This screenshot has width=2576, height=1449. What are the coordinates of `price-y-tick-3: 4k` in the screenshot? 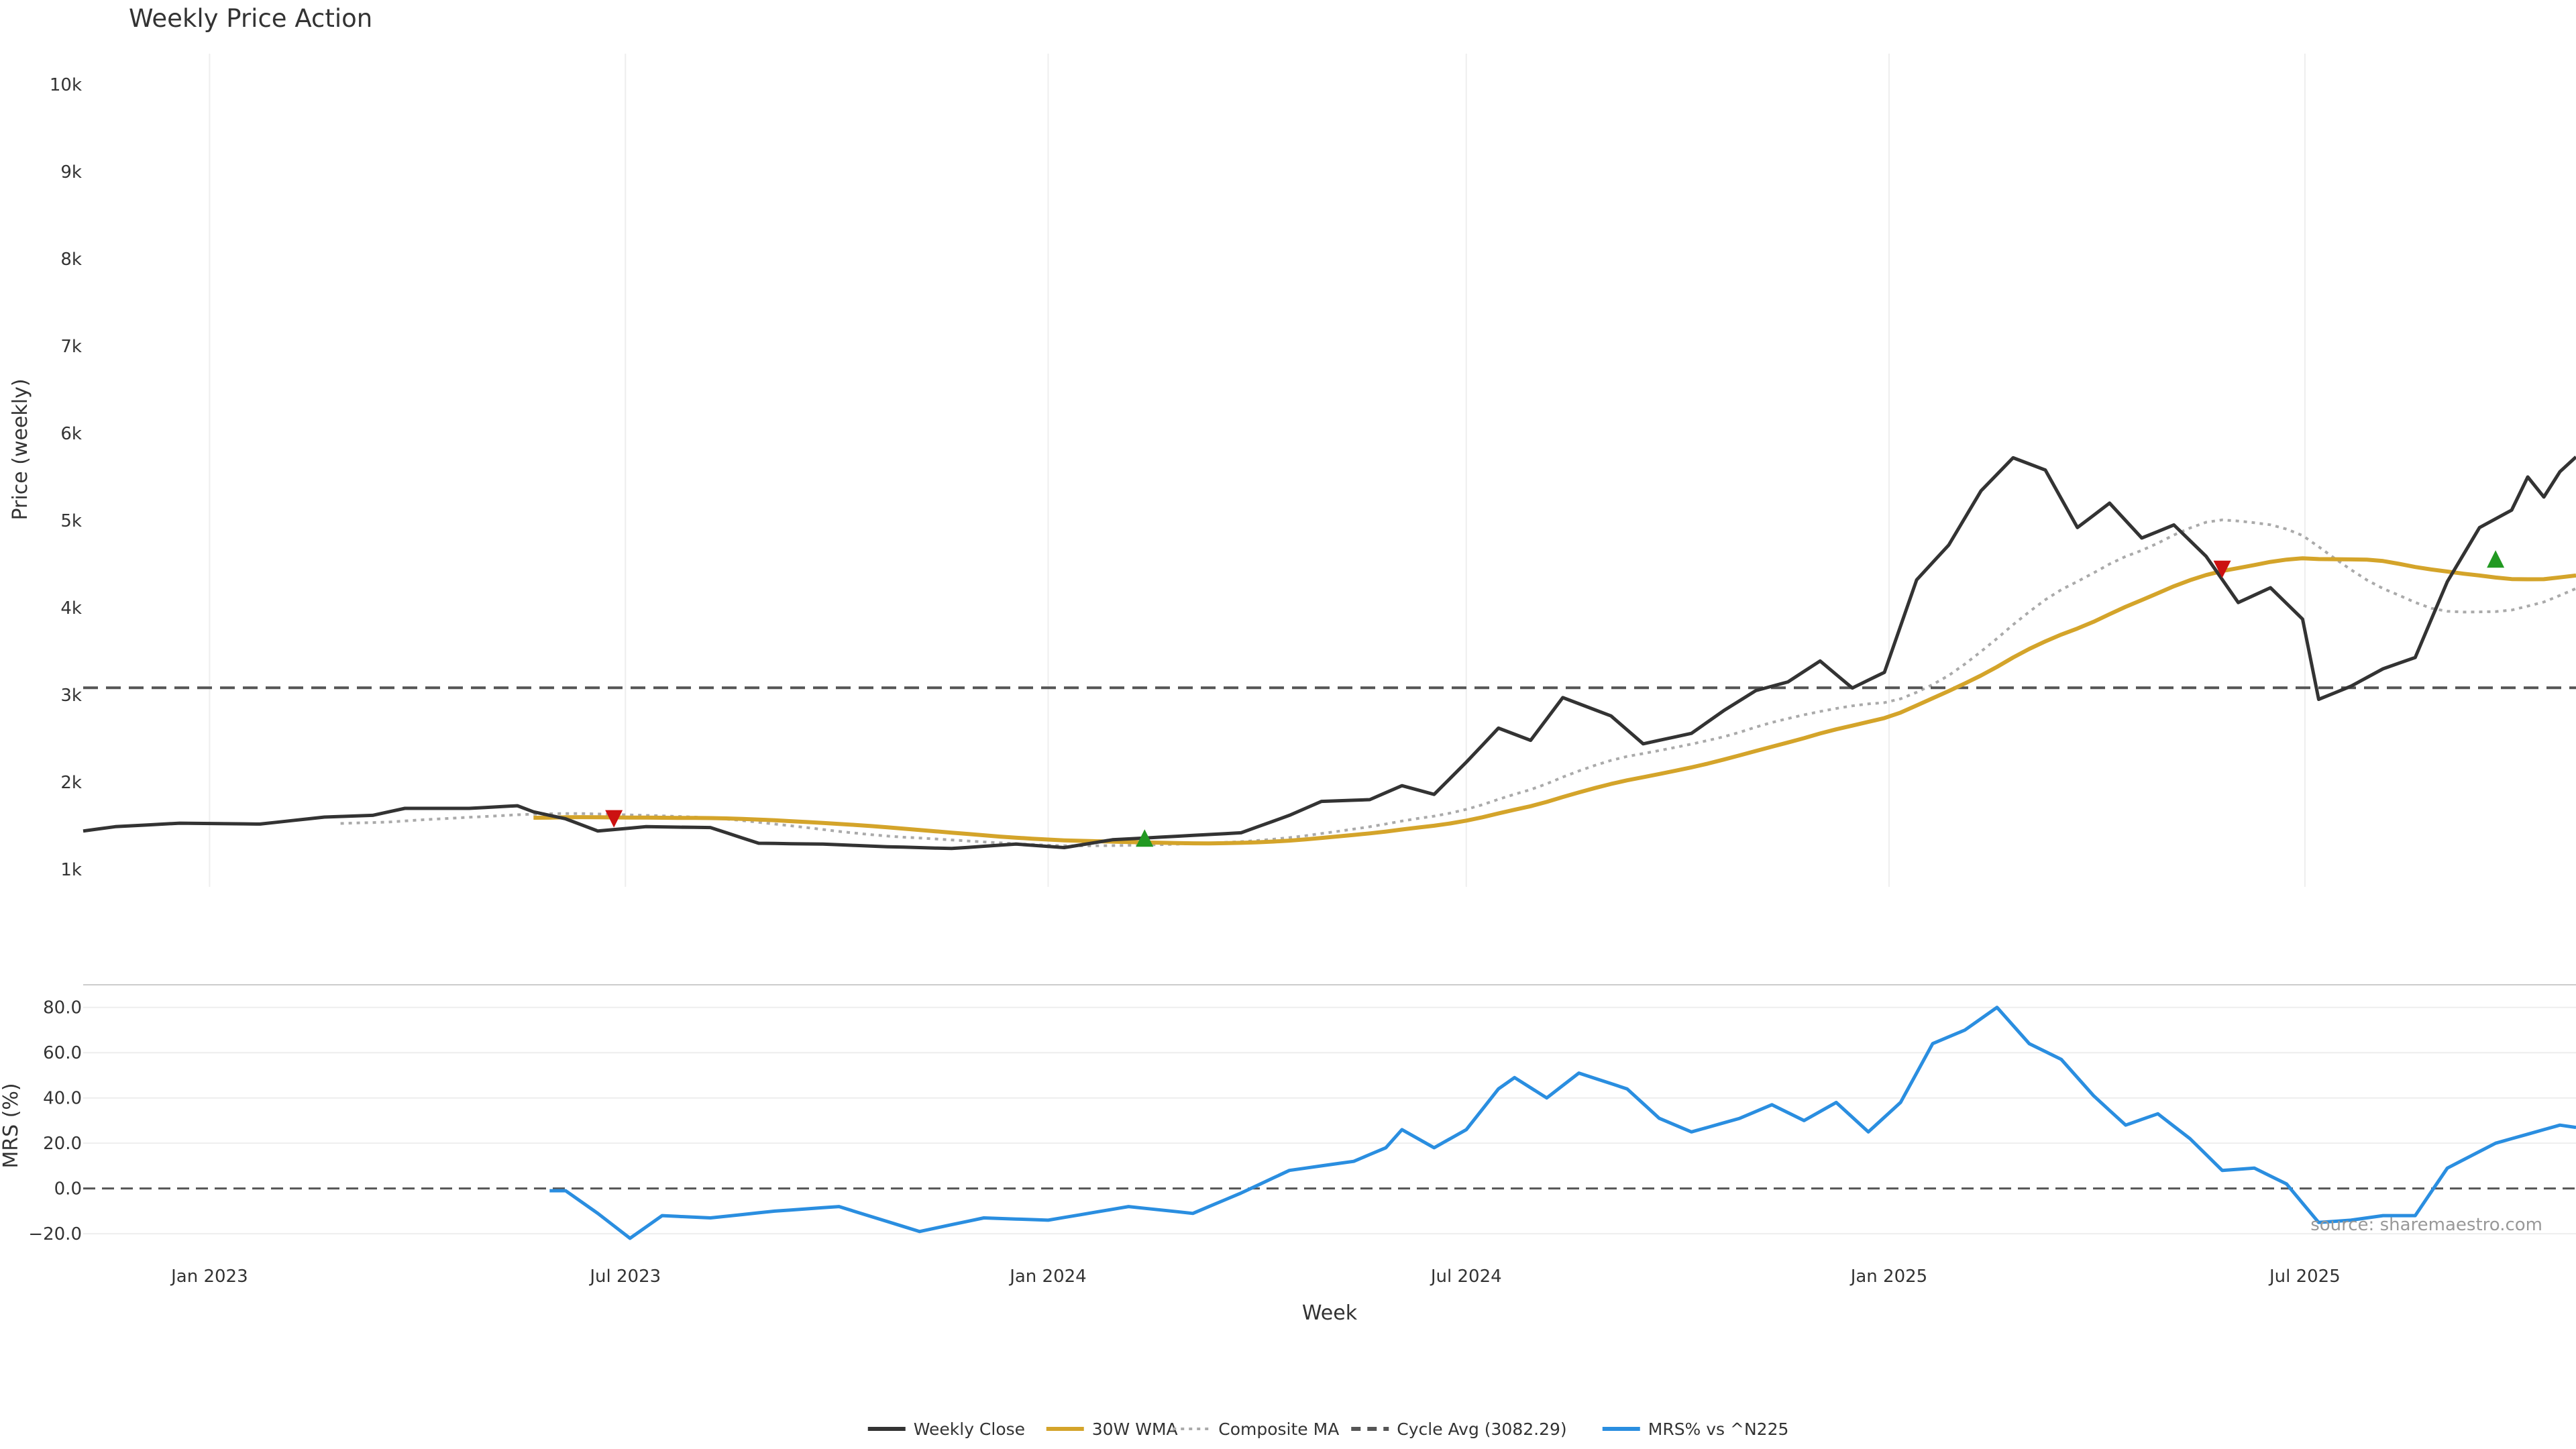 It's located at (71, 608).